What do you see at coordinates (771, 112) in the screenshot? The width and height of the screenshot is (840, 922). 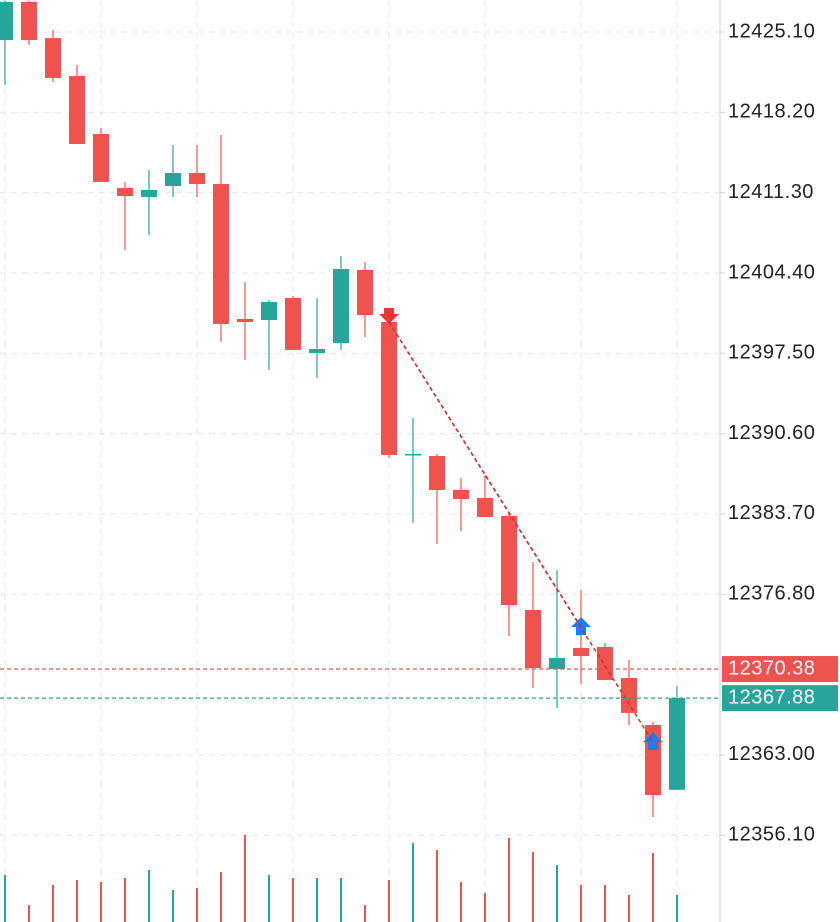 I see `y-tick-label: 12418.20` at bounding box center [771, 112].